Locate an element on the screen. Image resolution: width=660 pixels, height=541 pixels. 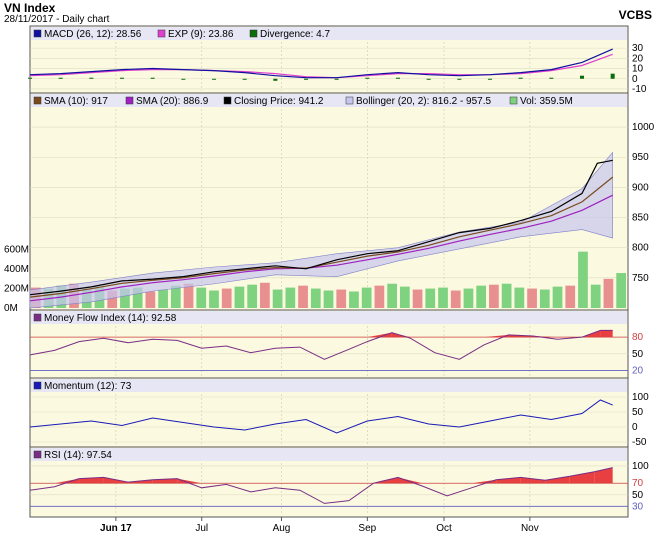
price-ytick-label: 900 is located at coordinates (640, 187).